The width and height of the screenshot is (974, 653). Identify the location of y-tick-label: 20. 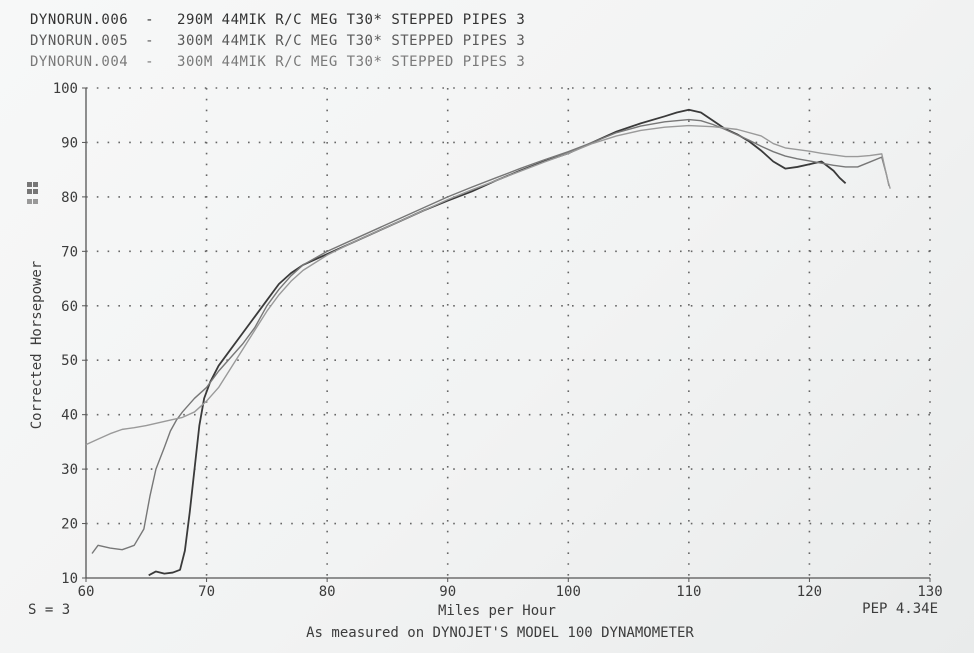
(69, 525).